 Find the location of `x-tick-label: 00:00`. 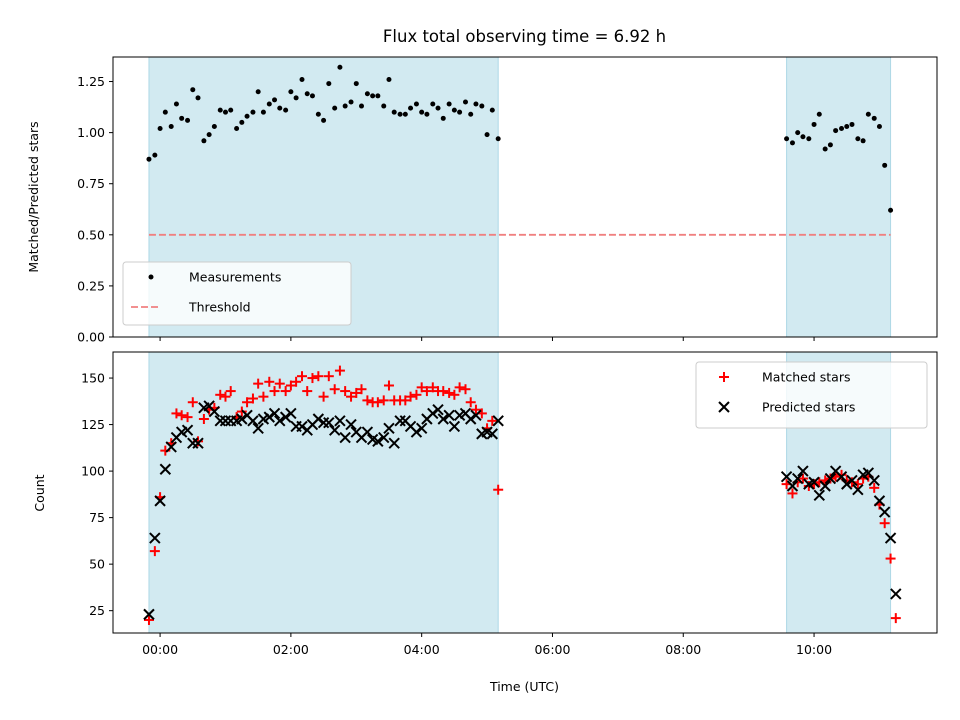

x-tick-label: 00:00 is located at coordinates (160, 649).